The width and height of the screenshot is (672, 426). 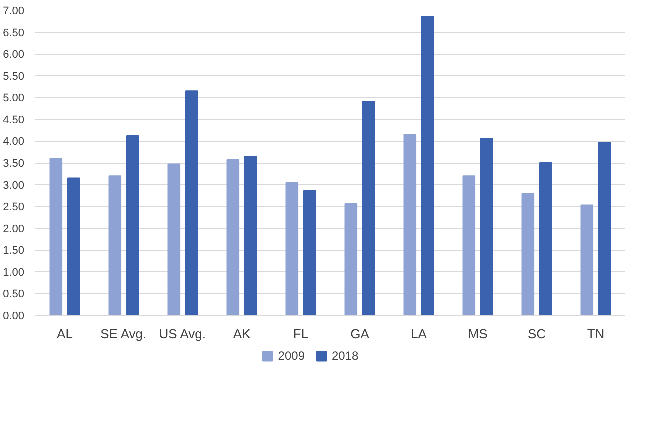 I want to click on y-tick-label: 2.50, so click(x=14, y=208).